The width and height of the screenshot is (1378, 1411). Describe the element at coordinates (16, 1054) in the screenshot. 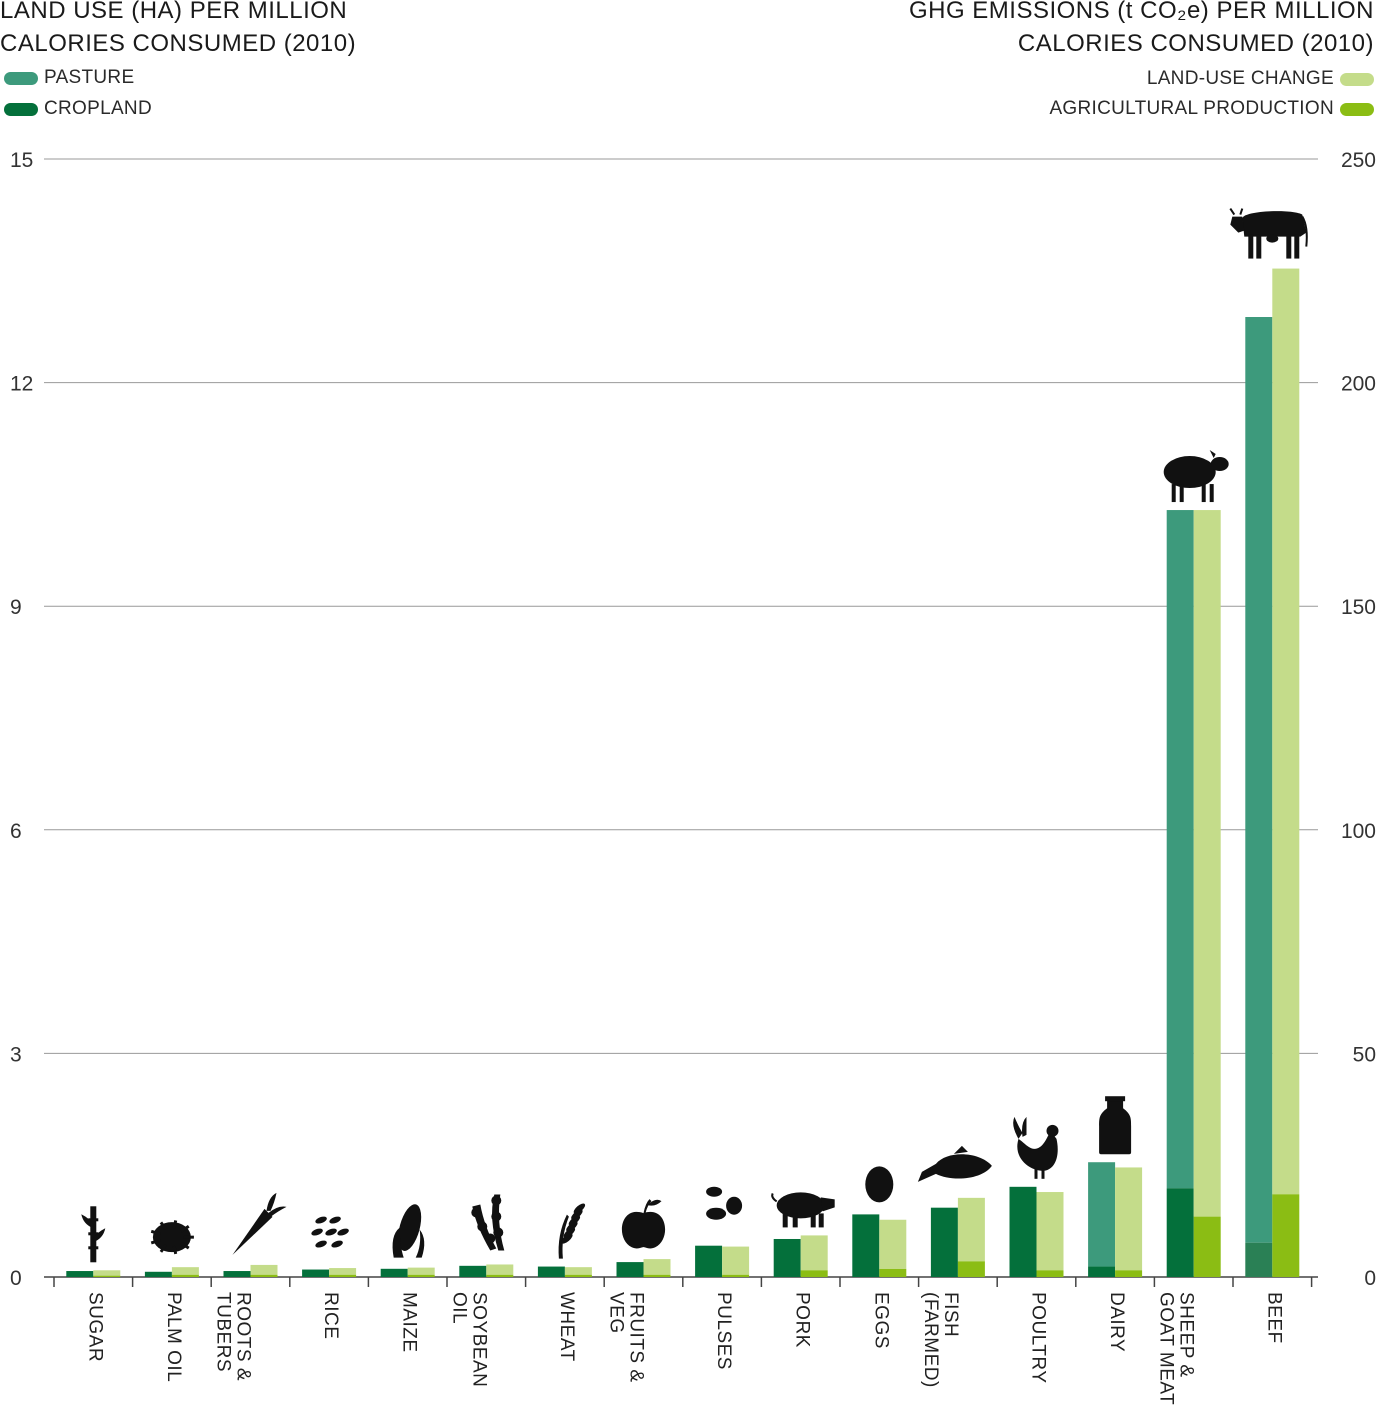

I see `left-tick-label: 3` at that location.